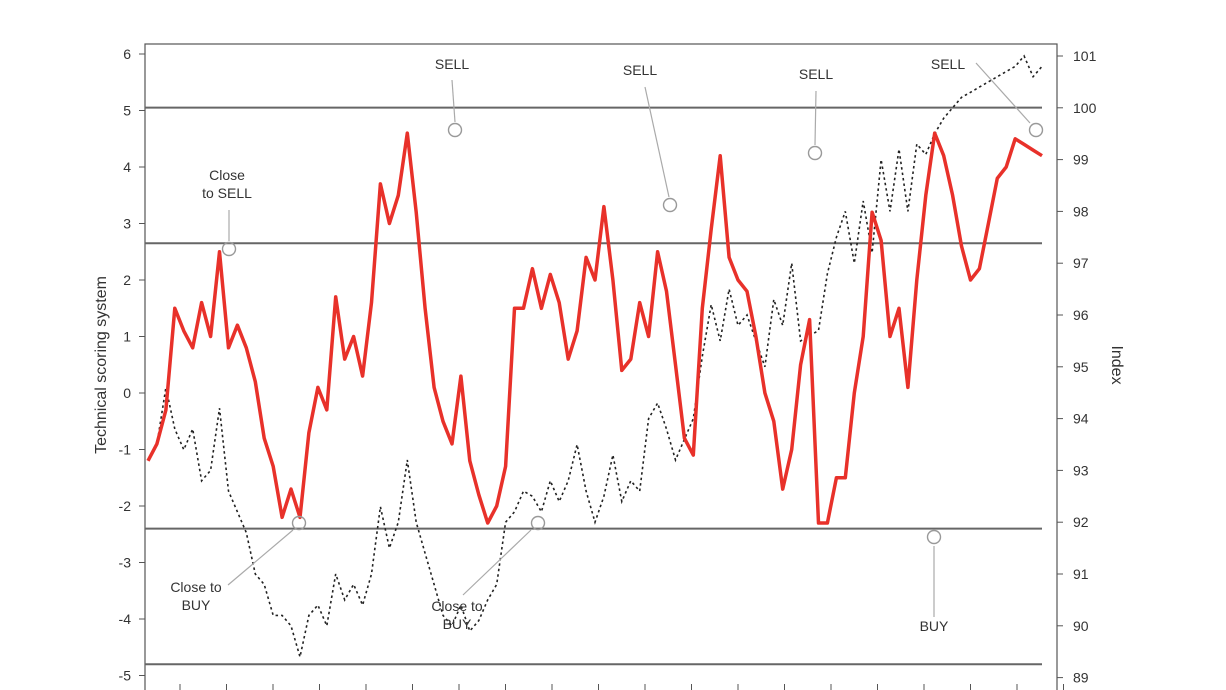 The height and width of the screenshot is (690, 1226). Describe the element at coordinates (1081, 470) in the screenshot. I see `y-right-tick-label: 93` at that location.